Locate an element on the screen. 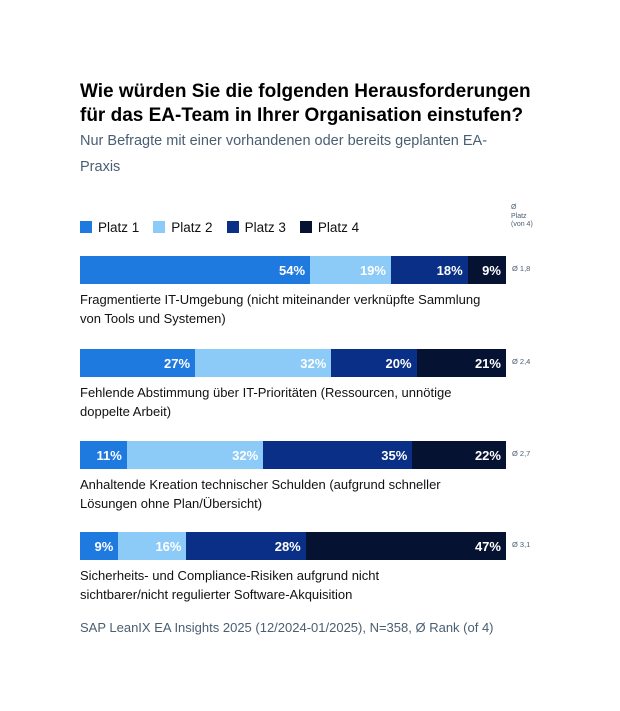 This screenshot has width=620, height=711. category-label-line: Lösungen ohne Plan/Übersicht) is located at coordinates (171, 503).